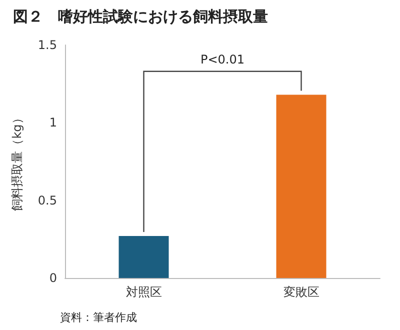 The width and height of the screenshot is (400, 330). I want to click on y-tick-label: 1.5, so click(47, 45).